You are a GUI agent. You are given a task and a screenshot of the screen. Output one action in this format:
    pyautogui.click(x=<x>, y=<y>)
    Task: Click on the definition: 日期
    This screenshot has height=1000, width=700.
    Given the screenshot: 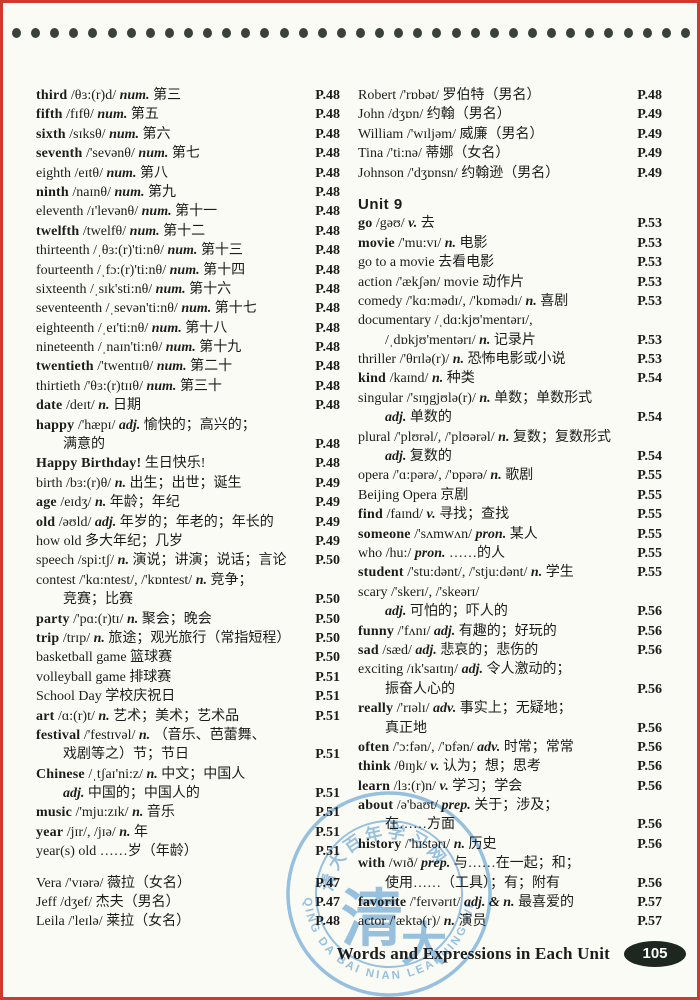 What is the action you would take?
    pyautogui.click(x=127, y=406)
    